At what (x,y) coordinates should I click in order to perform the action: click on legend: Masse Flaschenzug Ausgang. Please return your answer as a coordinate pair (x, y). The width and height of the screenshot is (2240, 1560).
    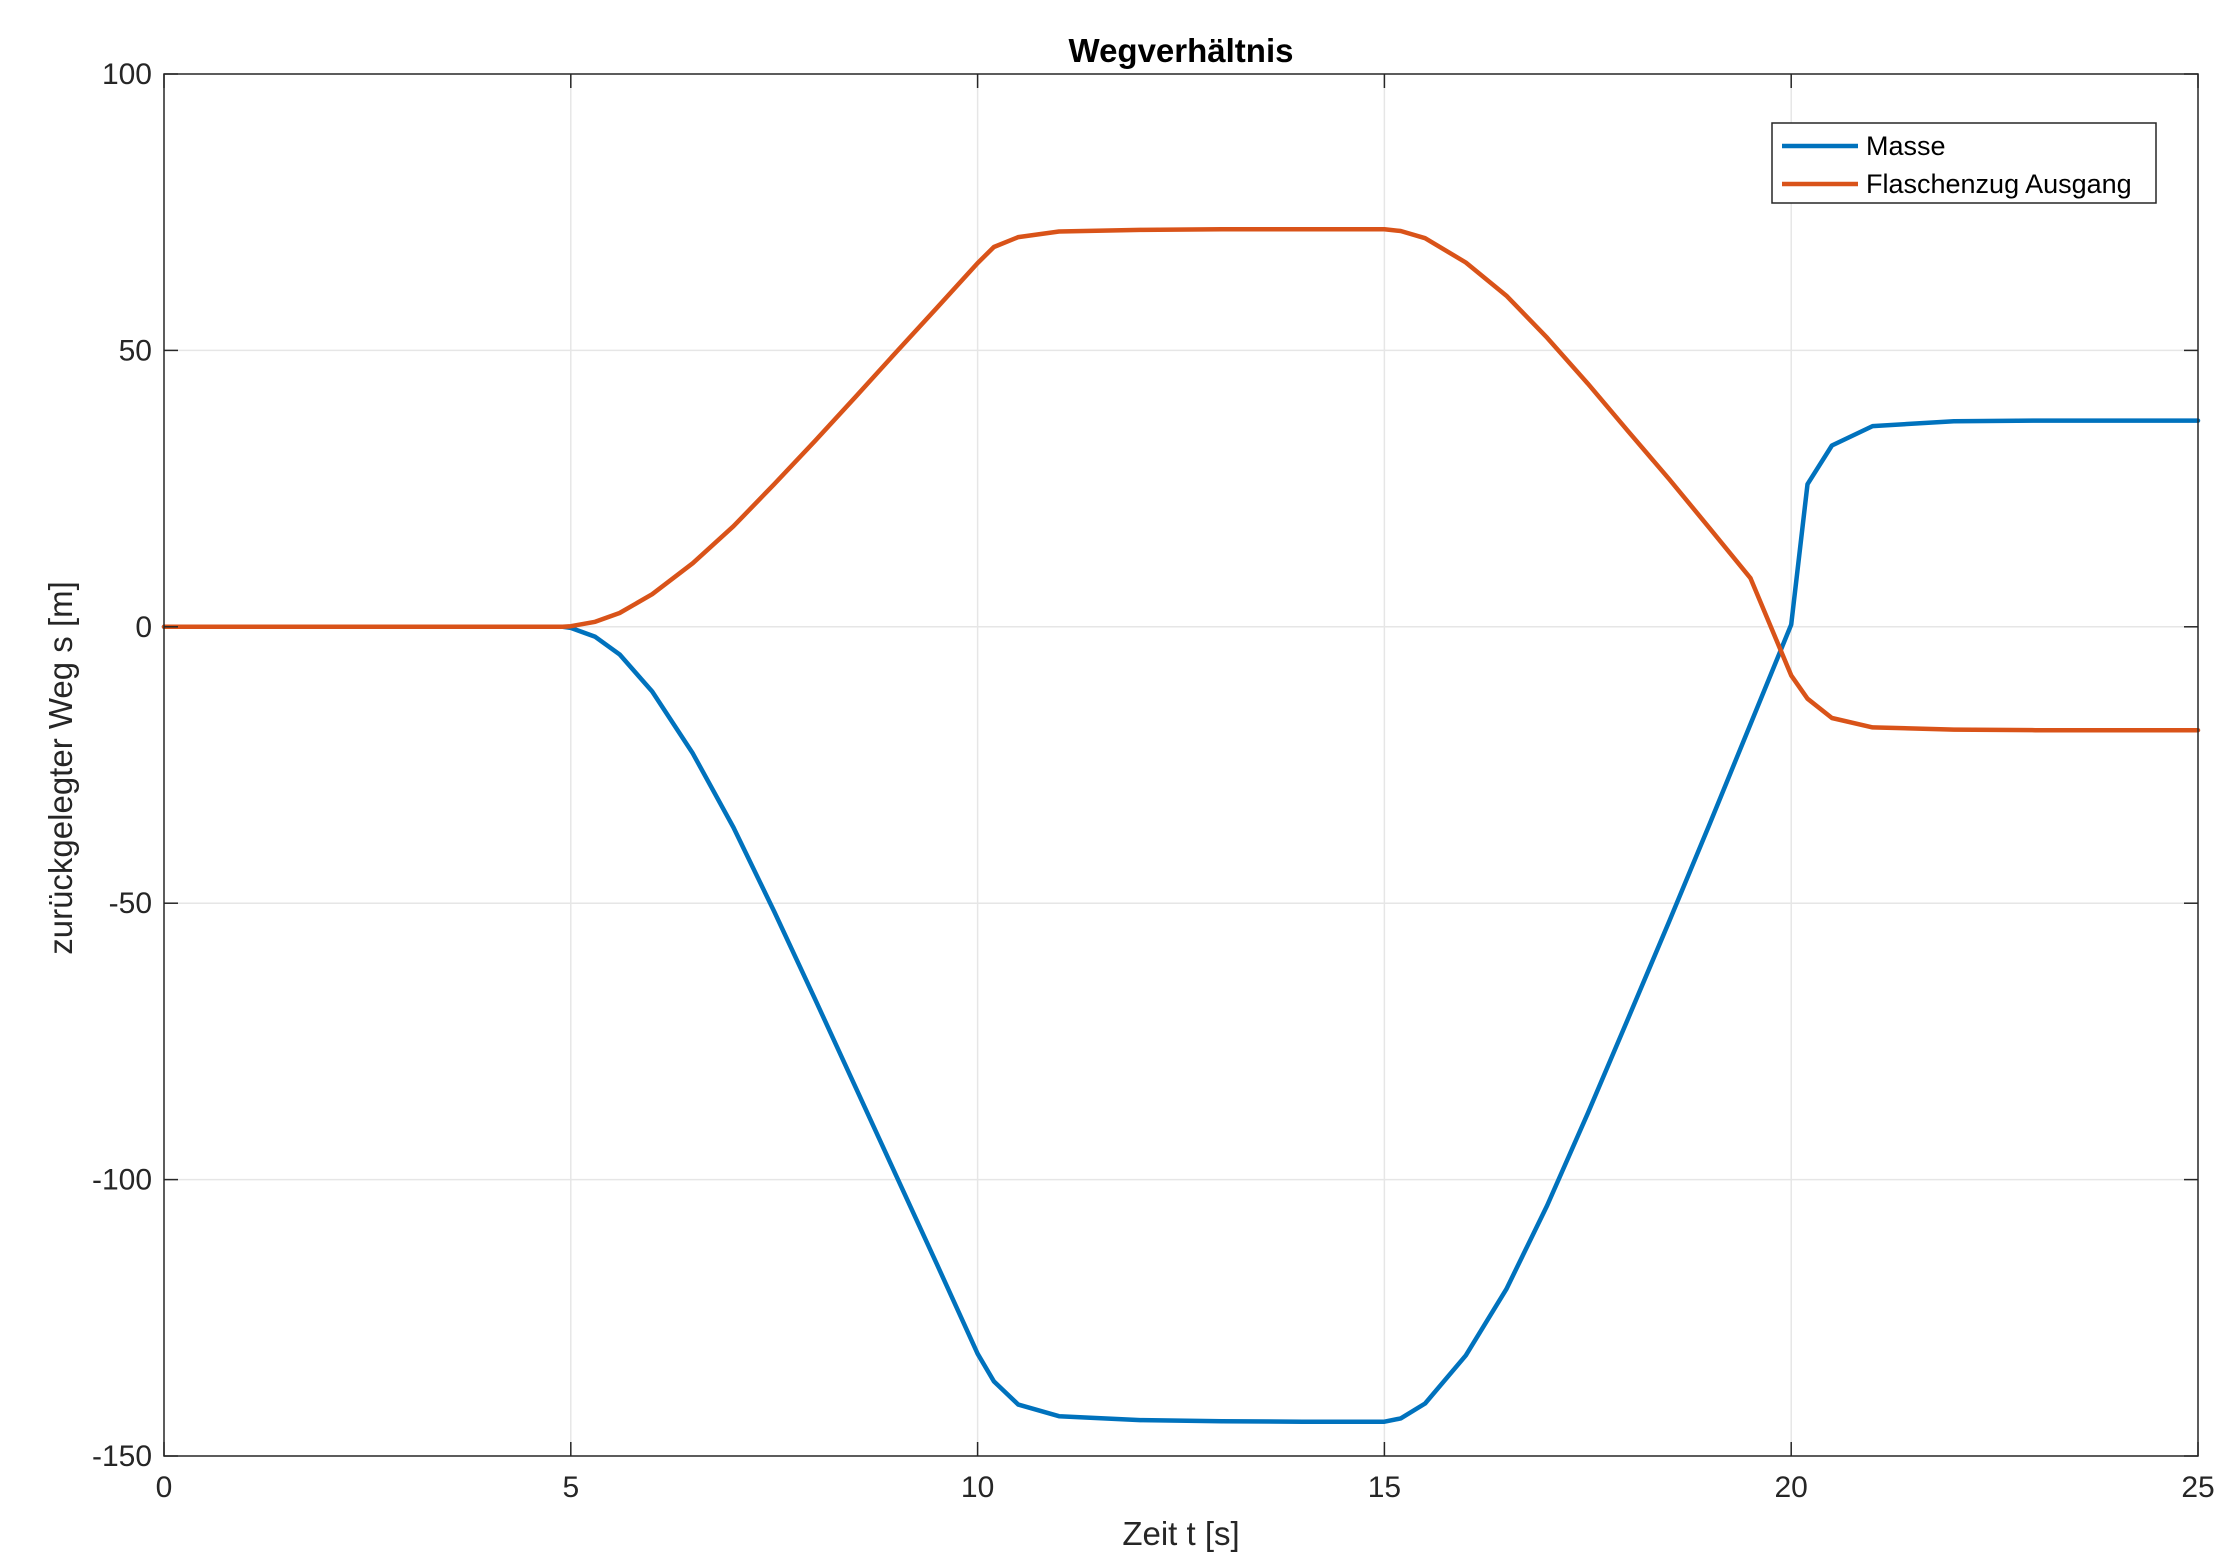
    Looking at the image, I should click on (1964, 163).